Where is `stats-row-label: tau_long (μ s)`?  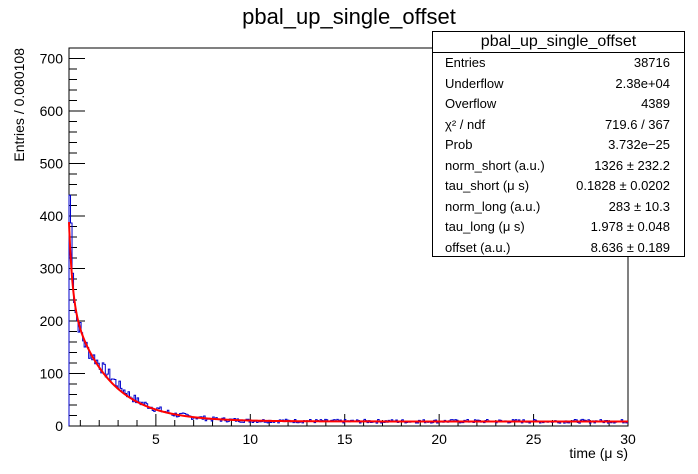
stats-row-label: tau_long (μ s) is located at coordinates (485, 226).